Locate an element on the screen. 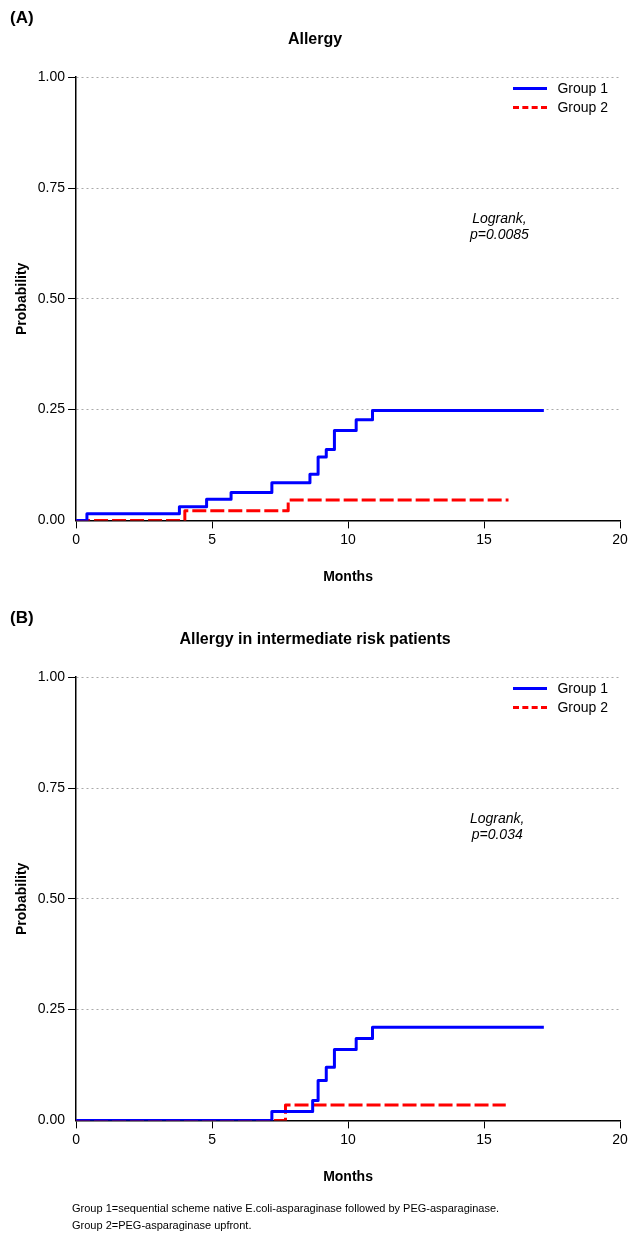 The width and height of the screenshot is (638, 1253). text: (A) is located at coordinates (22, 18).